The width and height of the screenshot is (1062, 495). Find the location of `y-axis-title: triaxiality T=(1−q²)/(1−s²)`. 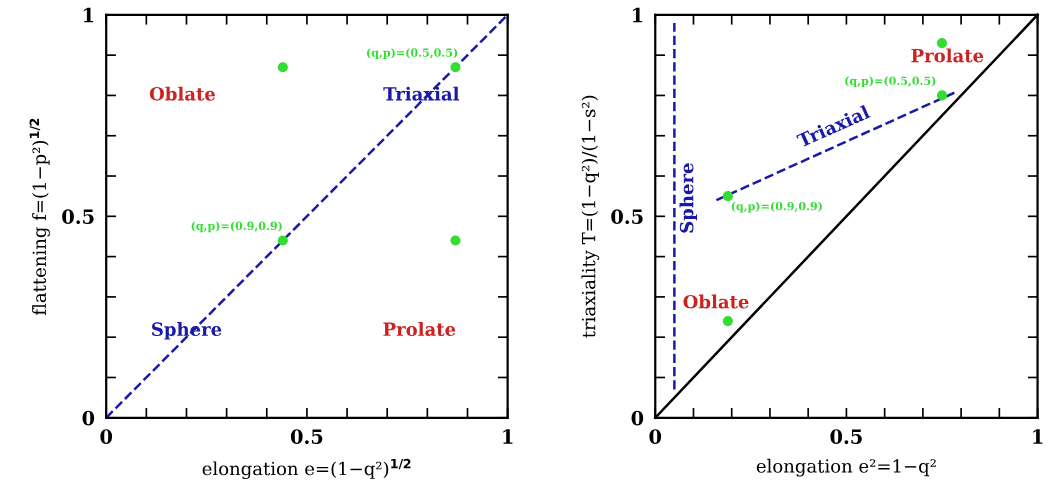

y-axis-title: triaxiality T=(1−q²)/(1−s²) is located at coordinates (590, 216).